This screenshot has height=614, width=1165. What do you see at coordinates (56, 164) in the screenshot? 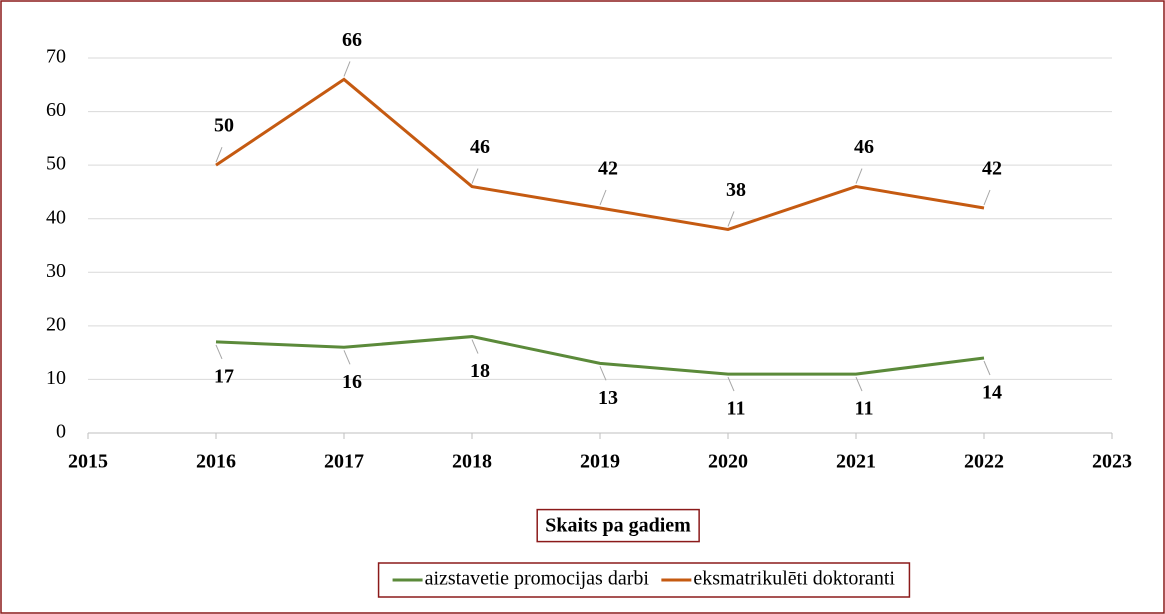
I see `y-tick-label: 50` at bounding box center [56, 164].